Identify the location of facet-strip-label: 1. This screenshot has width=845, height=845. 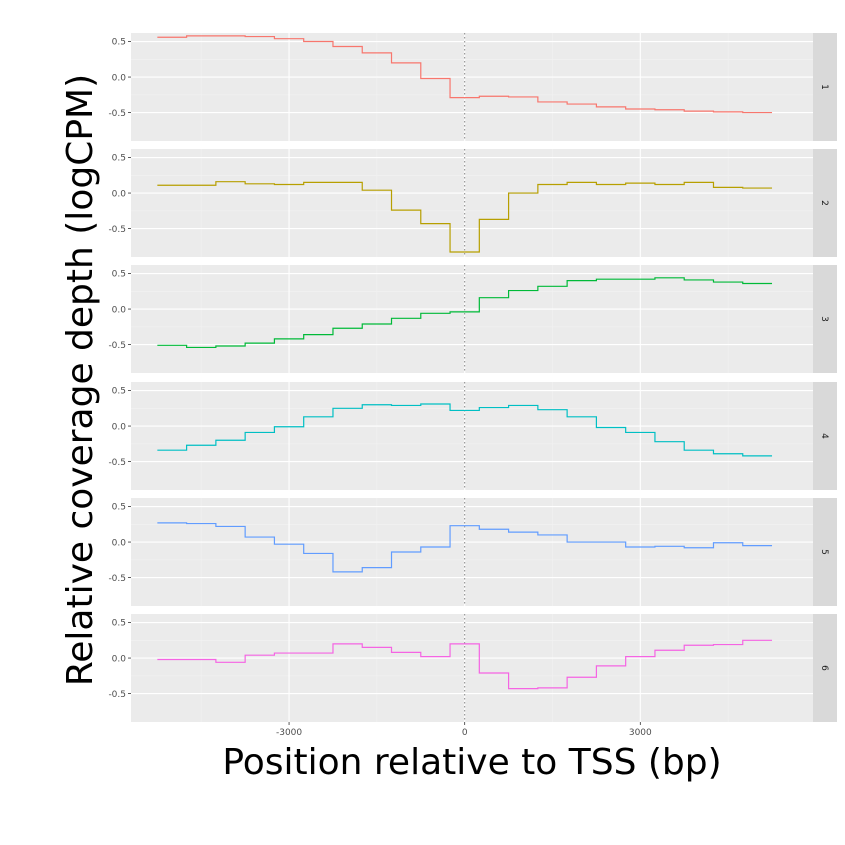
(824, 87).